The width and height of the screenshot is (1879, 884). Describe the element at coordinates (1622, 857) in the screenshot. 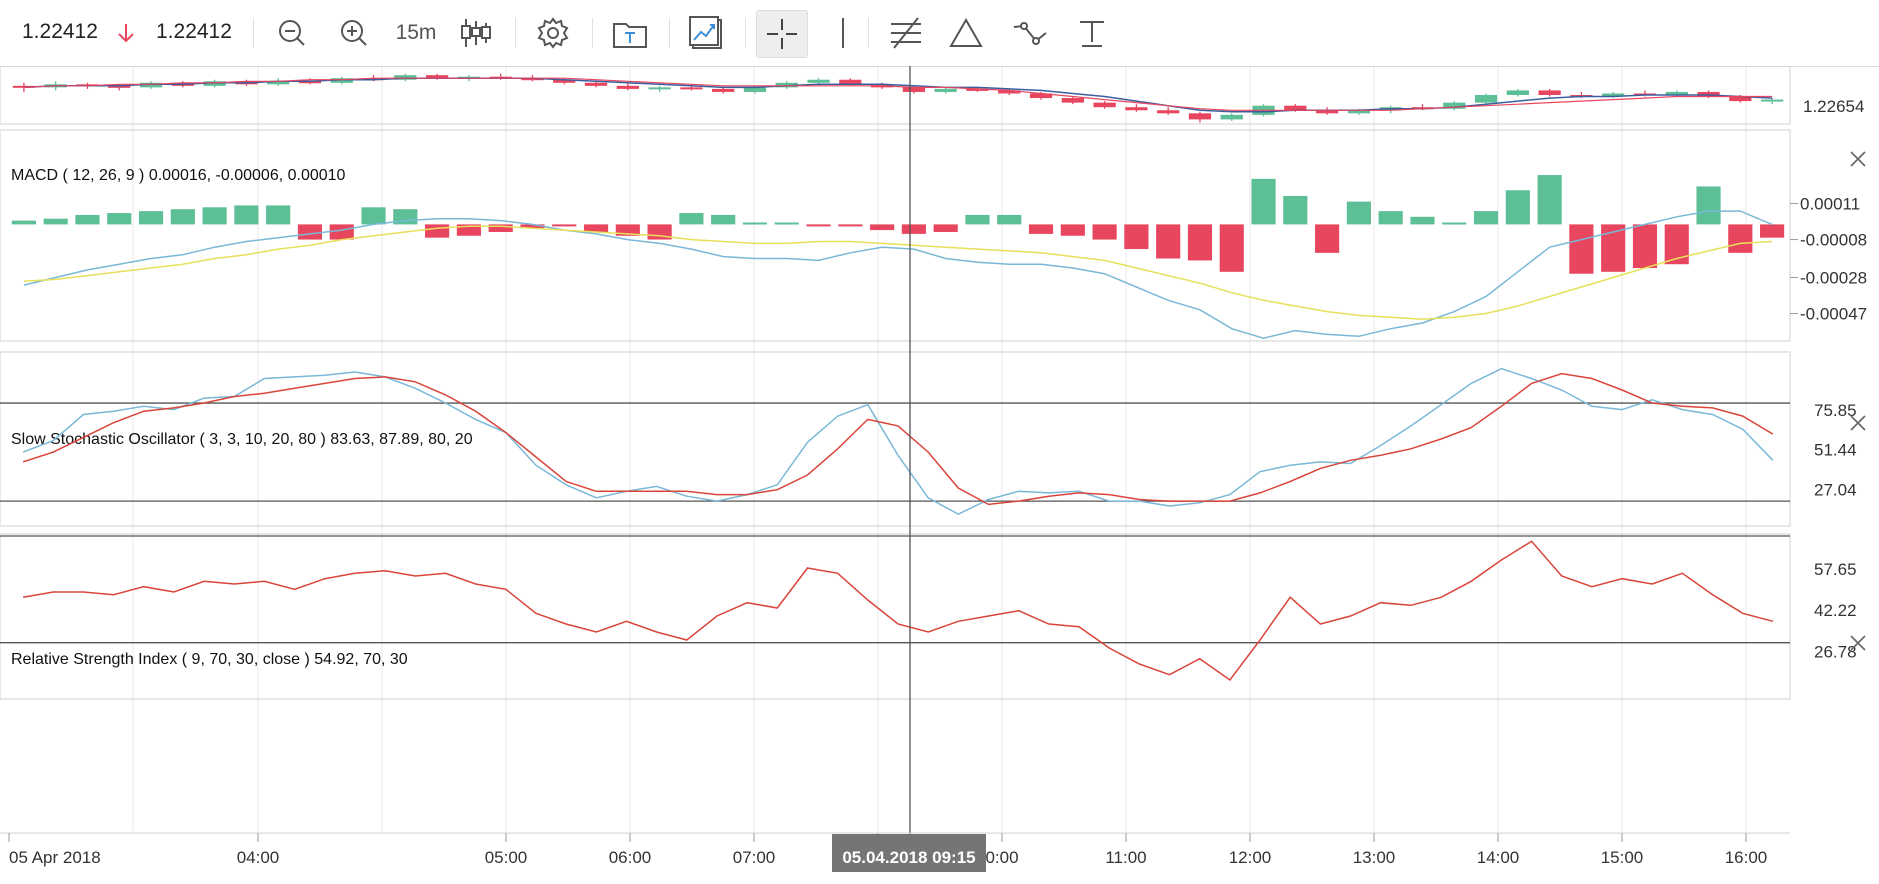

I see `time-label: 15:00` at that location.